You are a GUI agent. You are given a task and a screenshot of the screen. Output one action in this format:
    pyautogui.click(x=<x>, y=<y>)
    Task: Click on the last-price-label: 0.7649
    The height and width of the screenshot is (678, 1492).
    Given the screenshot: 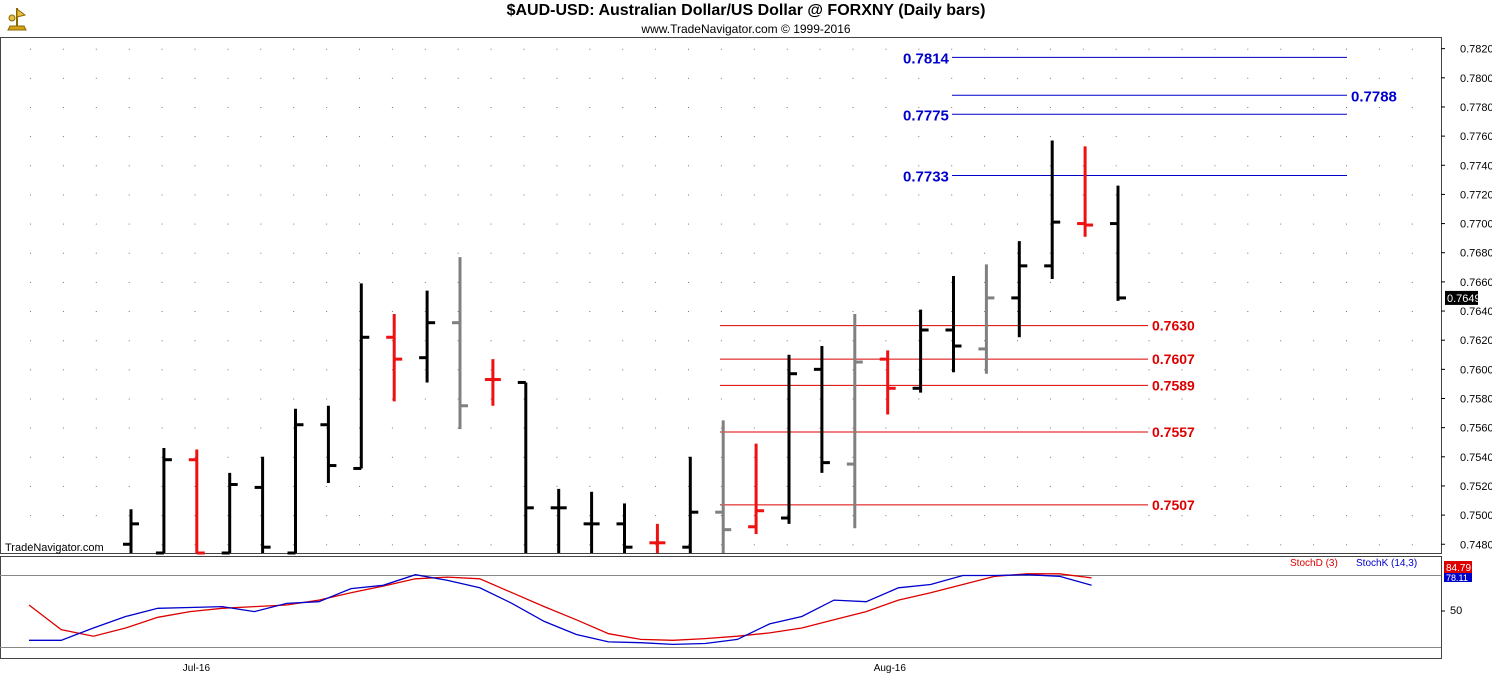 What is the action you would take?
    pyautogui.click(x=1464, y=299)
    